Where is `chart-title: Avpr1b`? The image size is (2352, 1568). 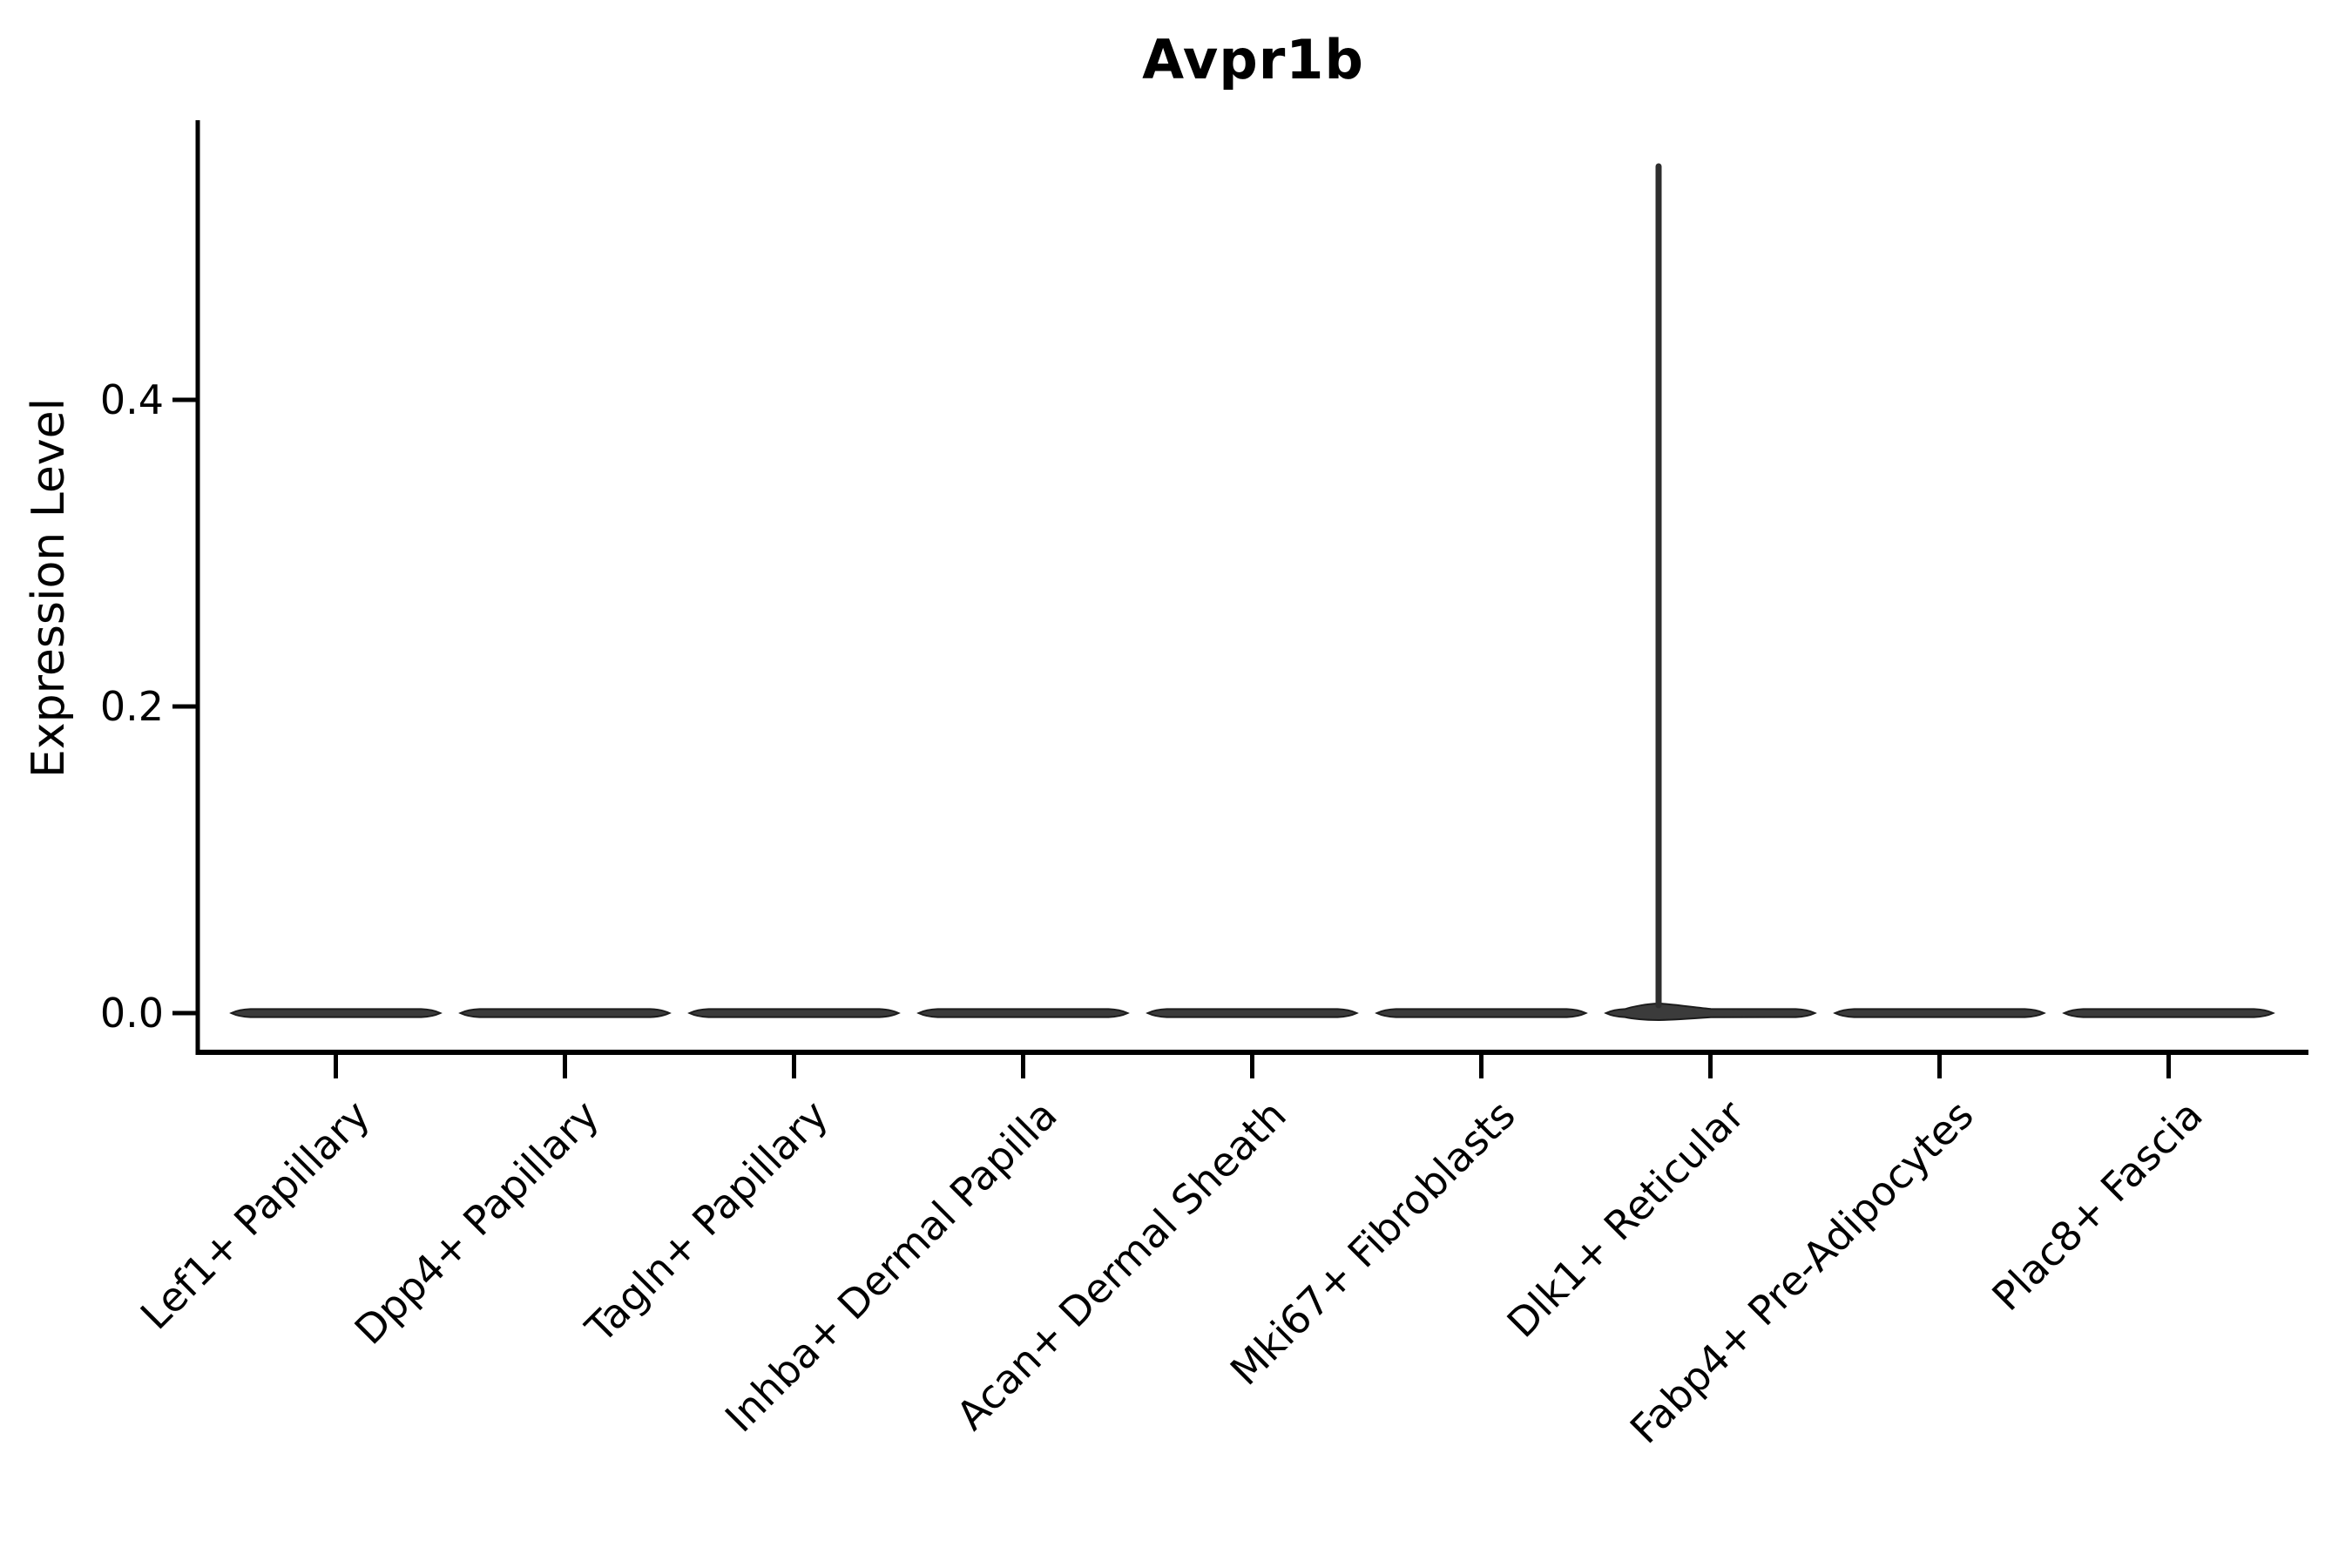
chart-title: Avpr1b is located at coordinates (1253, 59).